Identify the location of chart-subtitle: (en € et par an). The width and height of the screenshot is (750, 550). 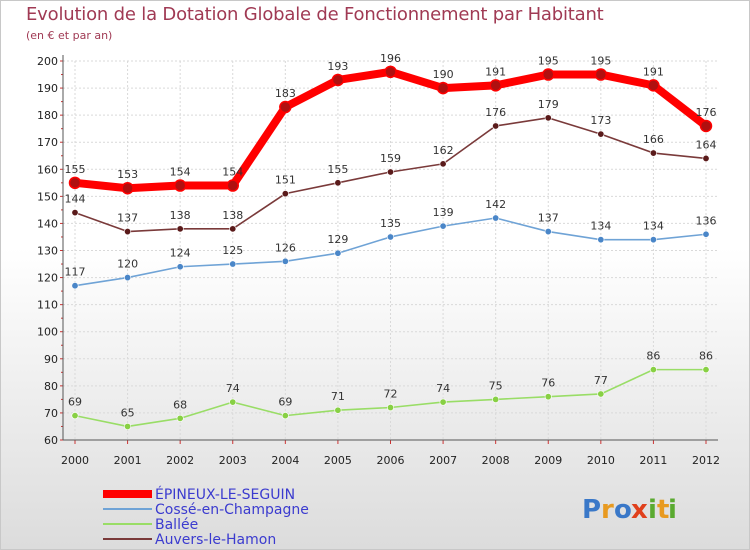
(69, 35).